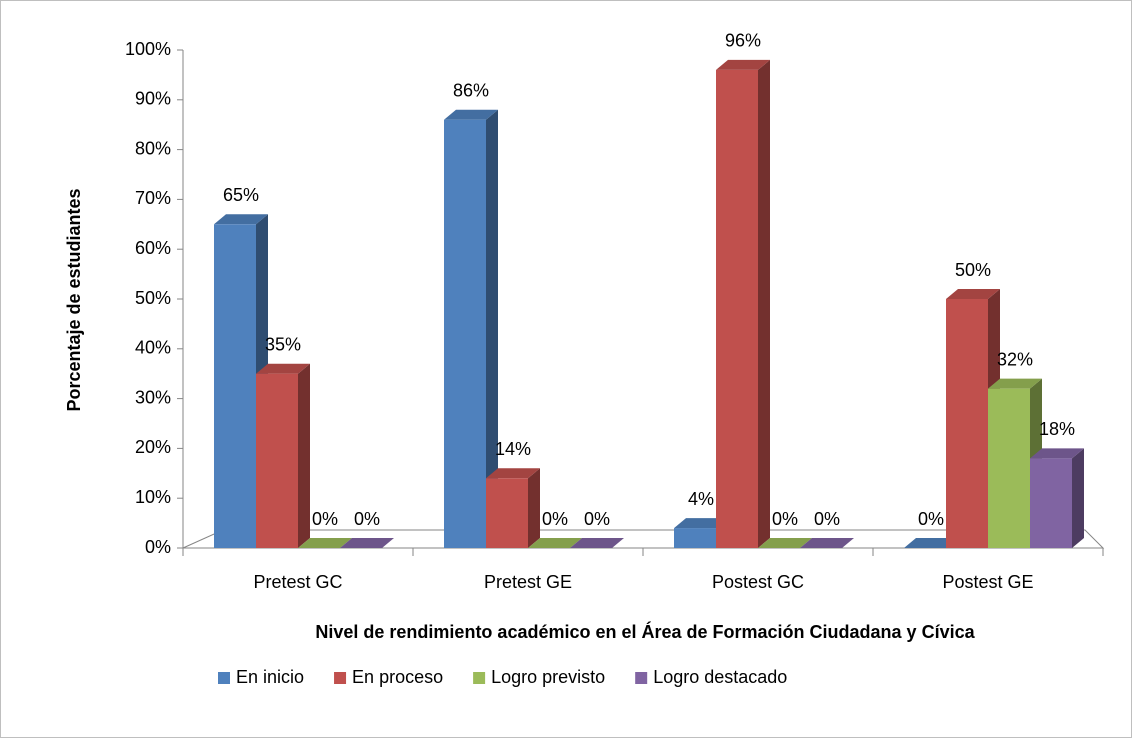 The image size is (1132, 738). I want to click on data-label: 86%, so click(471, 90).